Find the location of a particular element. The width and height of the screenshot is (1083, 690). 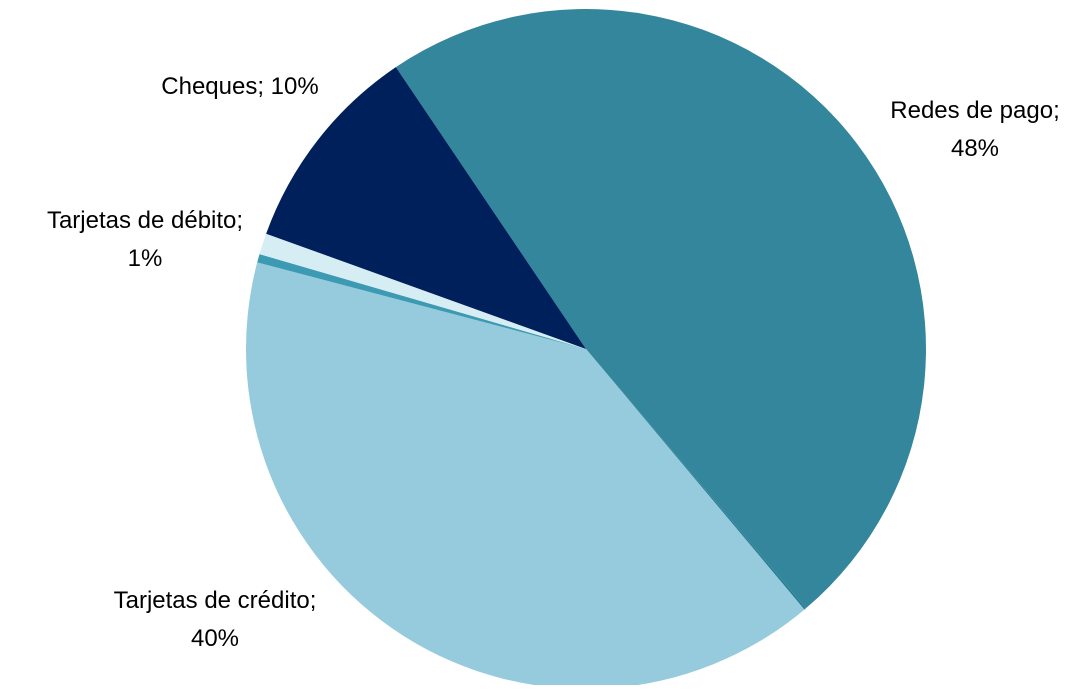

pie-slice-cheques is located at coordinates (426, 208).